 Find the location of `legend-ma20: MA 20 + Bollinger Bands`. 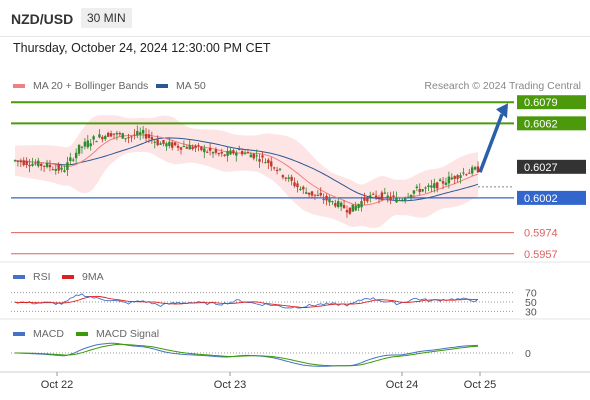

legend-ma20: MA 20 + Bollinger Bands is located at coordinates (80, 86).